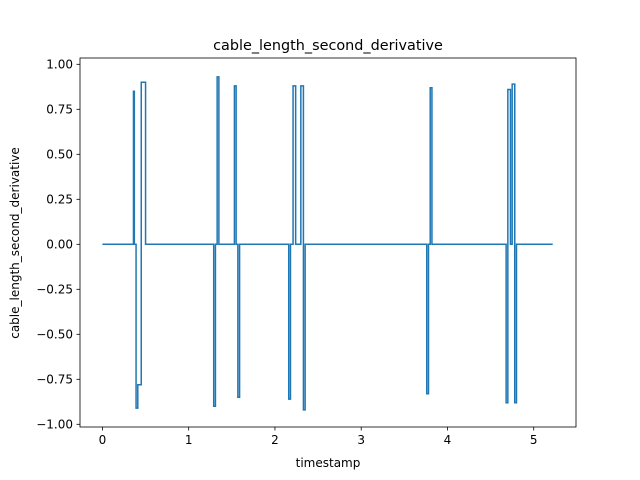 The image size is (640, 480). What do you see at coordinates (59, 65) in the screenshot?
I see `y-tick-label: 1.00` at bounding box center [59, 65].